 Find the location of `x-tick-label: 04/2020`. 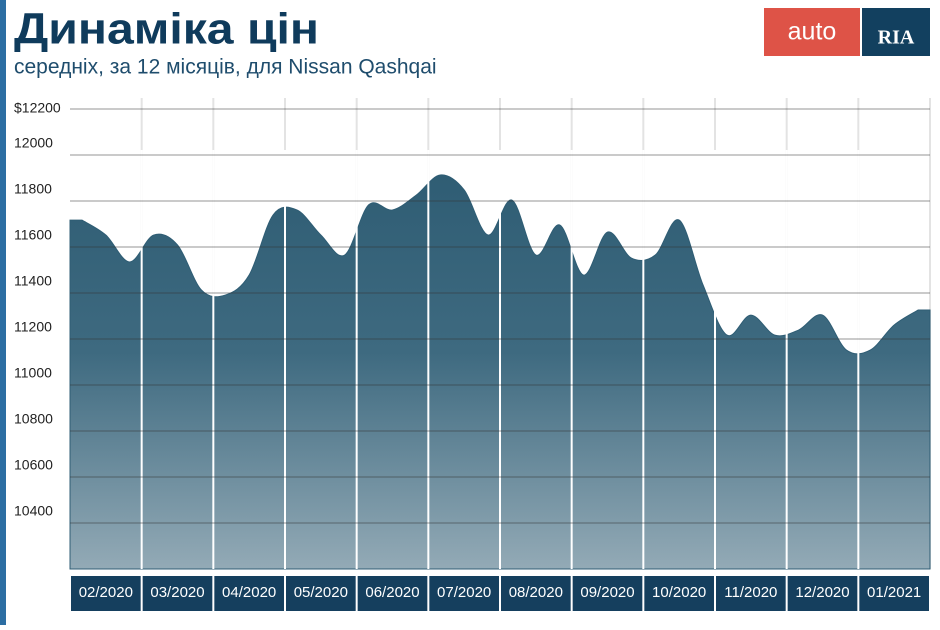

x-tick-label: 04/2020 is located at coordinates (249, 592).